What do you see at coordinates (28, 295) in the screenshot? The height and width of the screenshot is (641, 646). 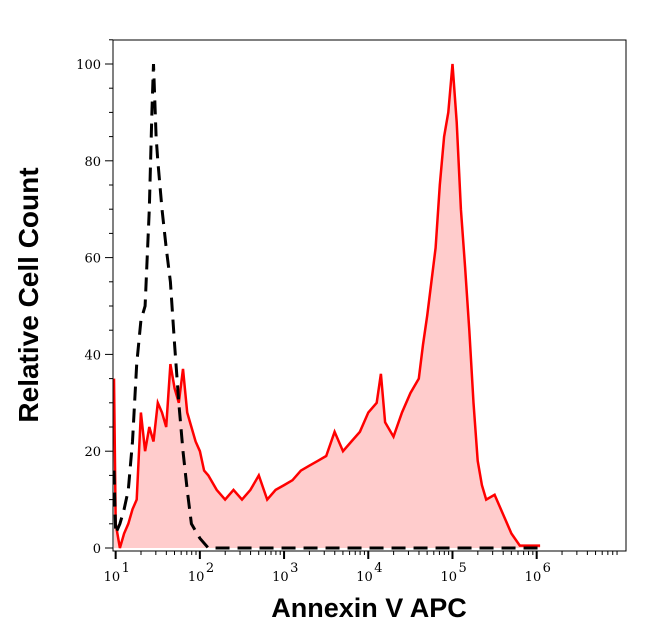 I see `y-axis-label: Relative Cell Count` at bounding box center [28, 295].